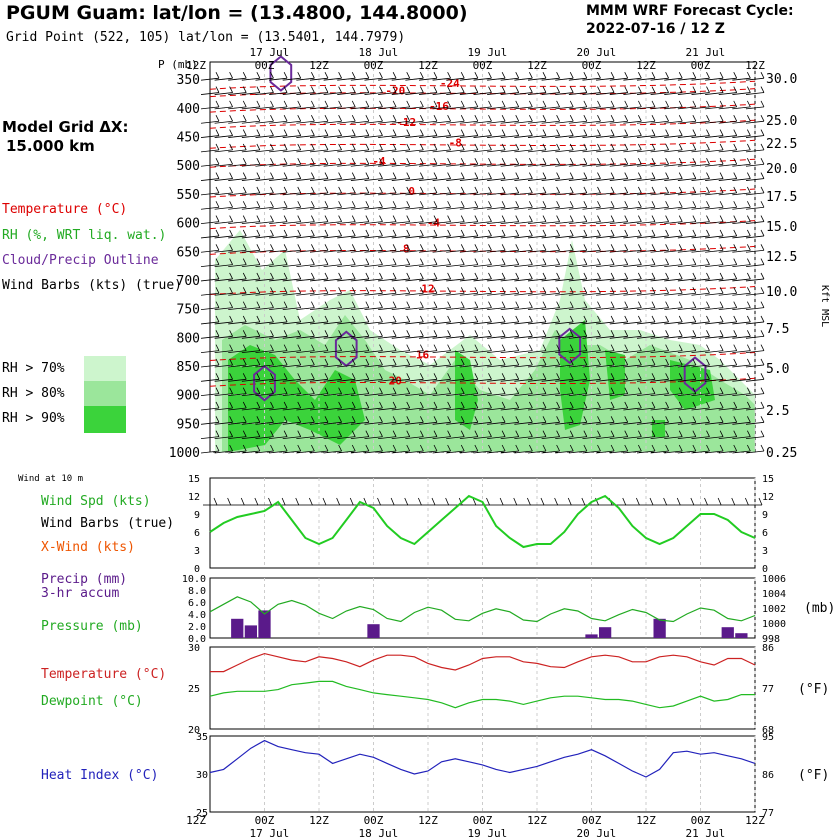 This screenshot has width=840, height=840. Describe the element at coordinates (411, 191) in the screenshot. I see `temperature-contour-label: 0` at that location.